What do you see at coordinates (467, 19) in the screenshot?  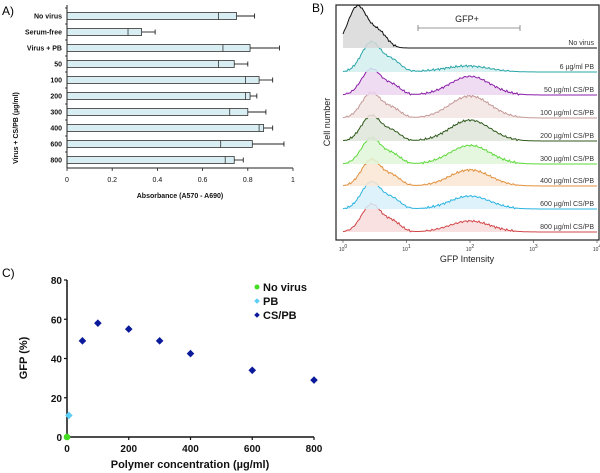 I see `gfp-gate-label: GFP+` at bounding box center [467, 19].